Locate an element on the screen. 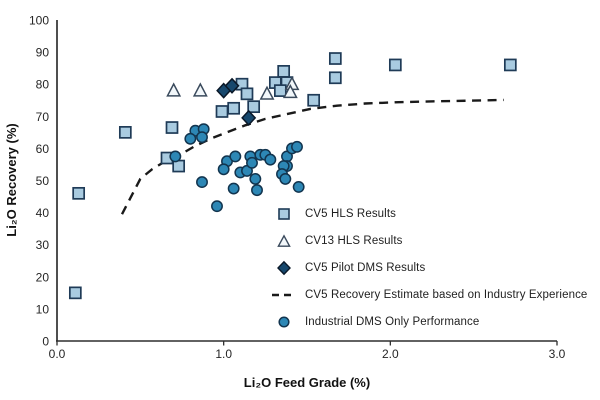  y-tick-label: 0 is located at coordinates (45, 342).